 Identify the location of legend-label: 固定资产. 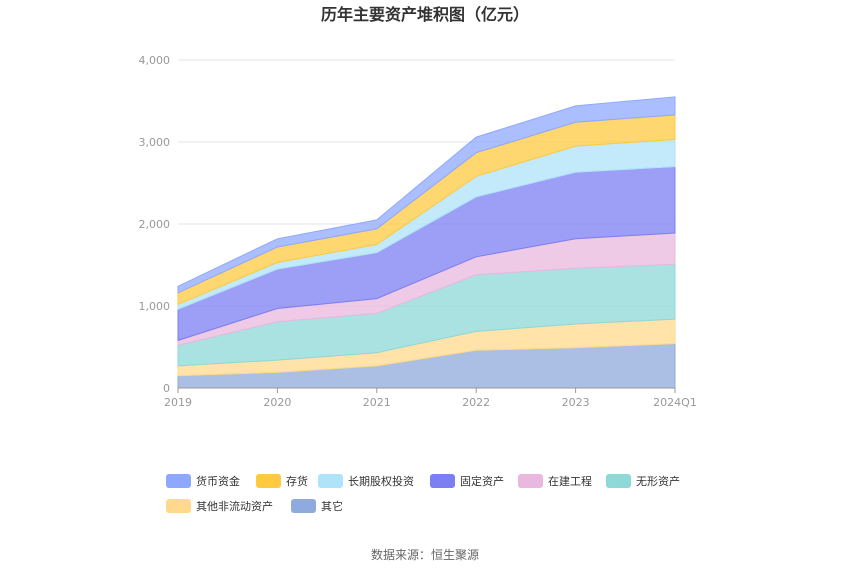
(482, 481).